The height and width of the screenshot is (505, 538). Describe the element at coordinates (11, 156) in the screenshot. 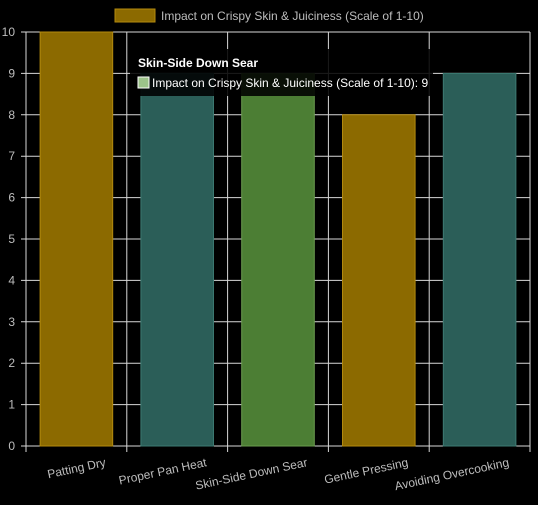

I see `y-tick-label: 7` at that location.